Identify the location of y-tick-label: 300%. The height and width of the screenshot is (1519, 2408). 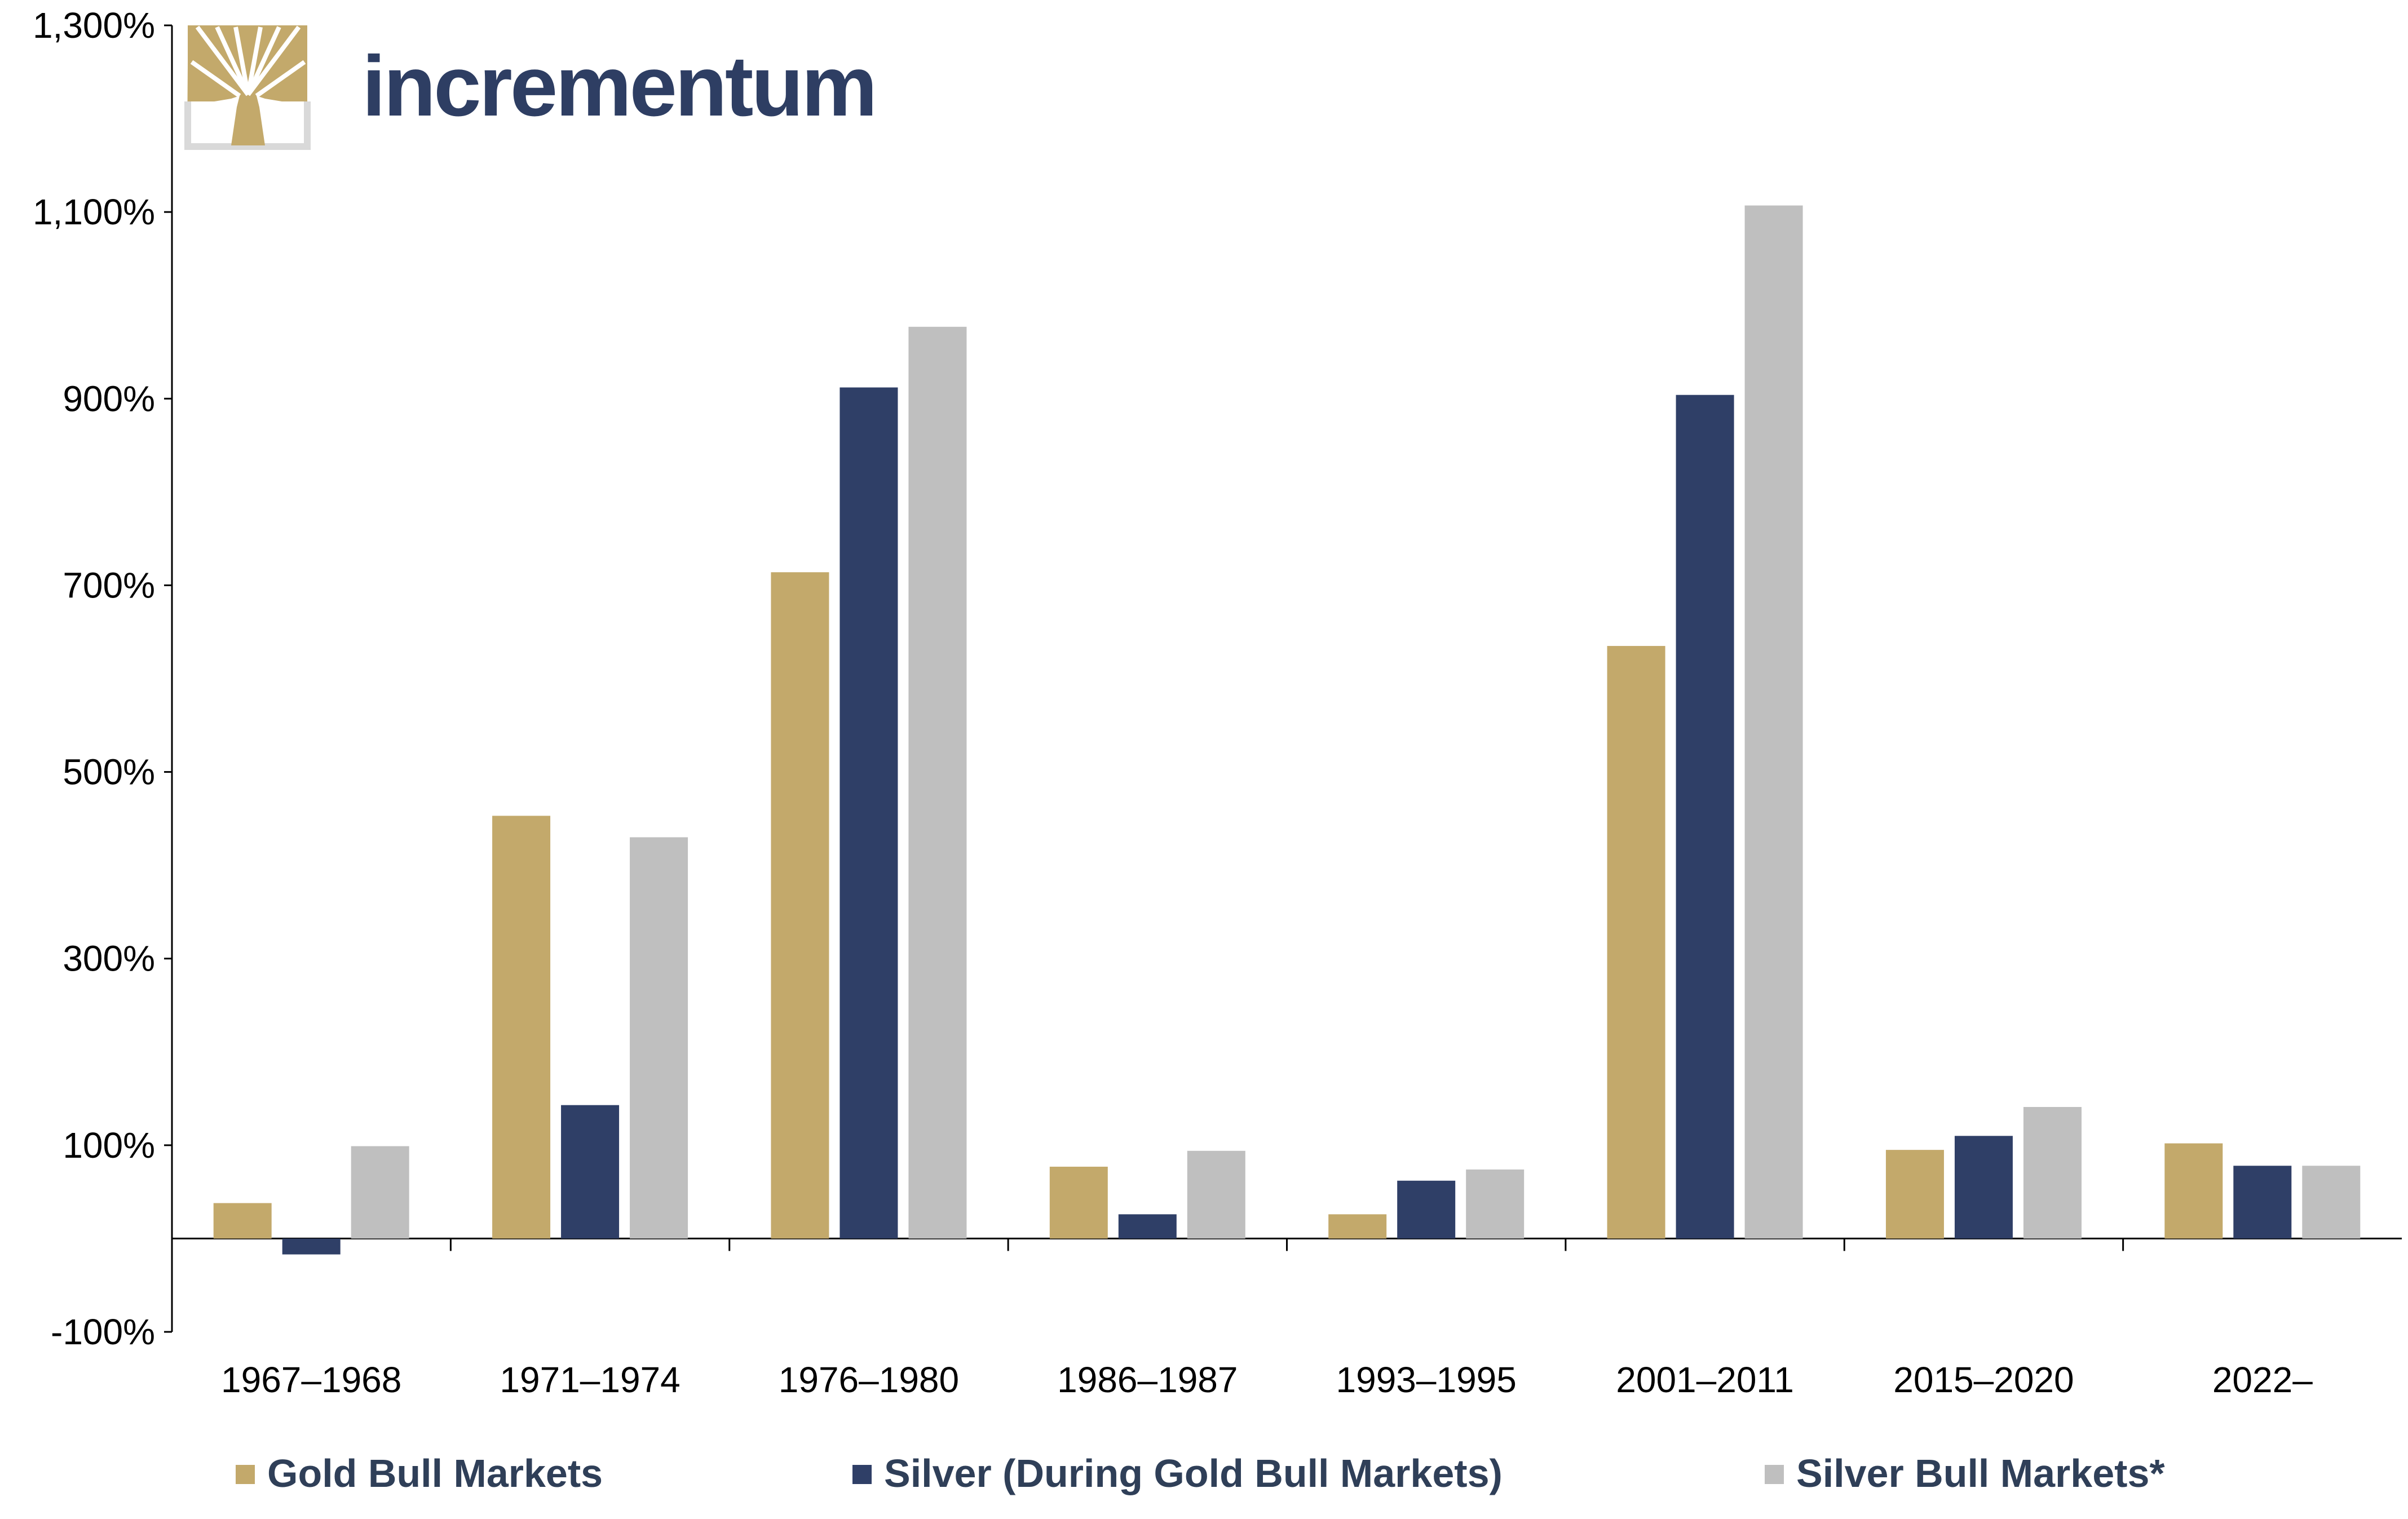
(109, 958).